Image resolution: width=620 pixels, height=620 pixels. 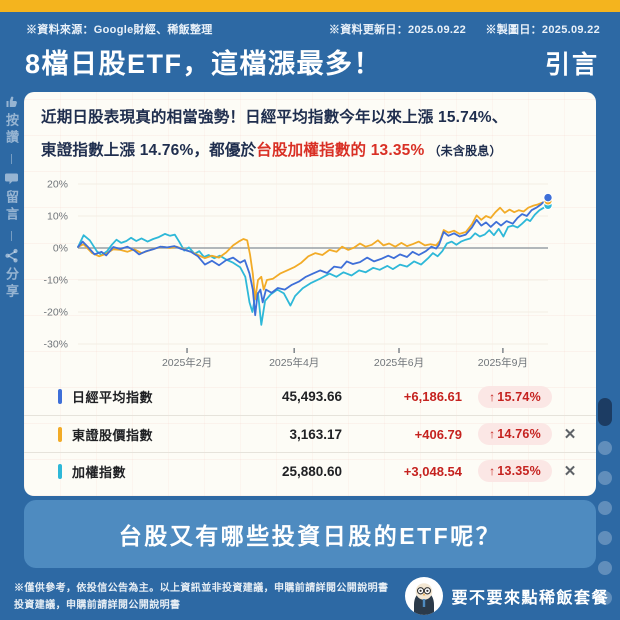 I want to click on svg-text: 2025年2月, so click(x=187, y=362).